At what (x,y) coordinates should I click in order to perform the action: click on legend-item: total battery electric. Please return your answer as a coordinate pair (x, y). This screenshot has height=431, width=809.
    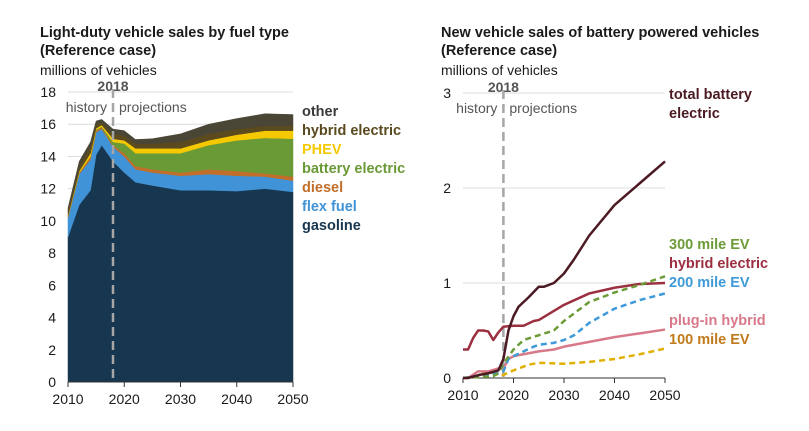
    Looking at the image, I should click on (710, 105).